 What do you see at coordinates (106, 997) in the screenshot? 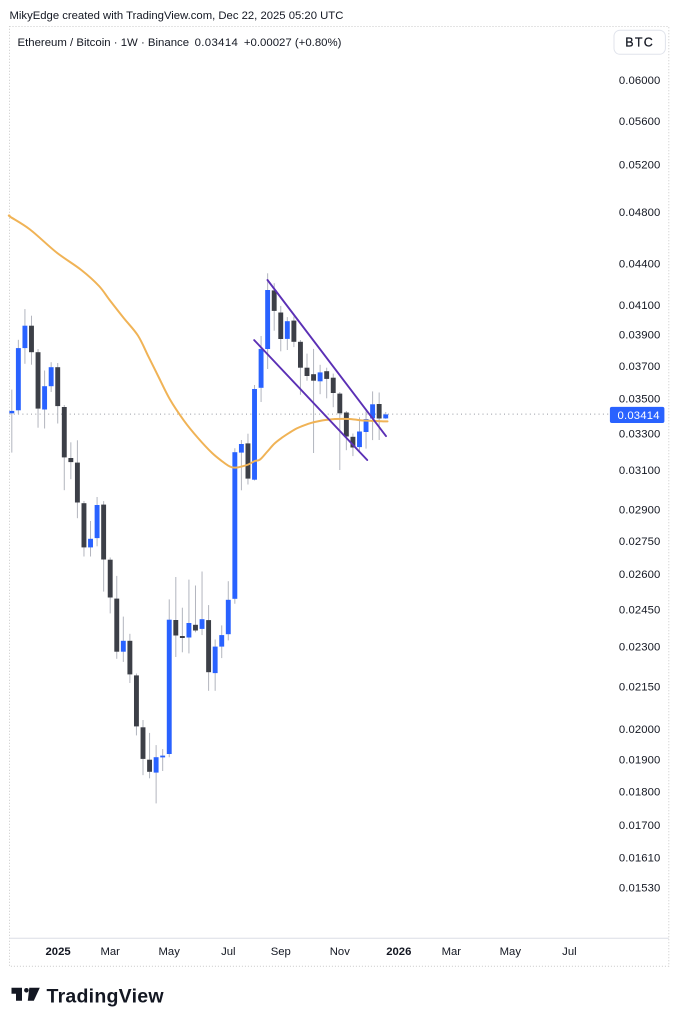
I see `svg-text: TradingView` at bounding box center [106, 997].